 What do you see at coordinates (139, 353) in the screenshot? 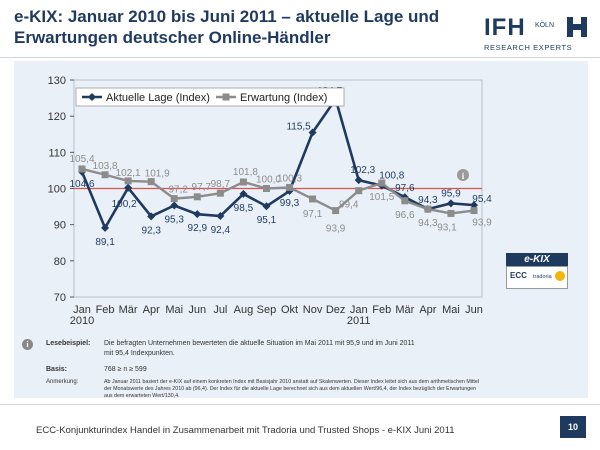
I see `lesebeispiel-line-2: mit 95,4 Indexpunkten.` at bounding box center [139, 353].